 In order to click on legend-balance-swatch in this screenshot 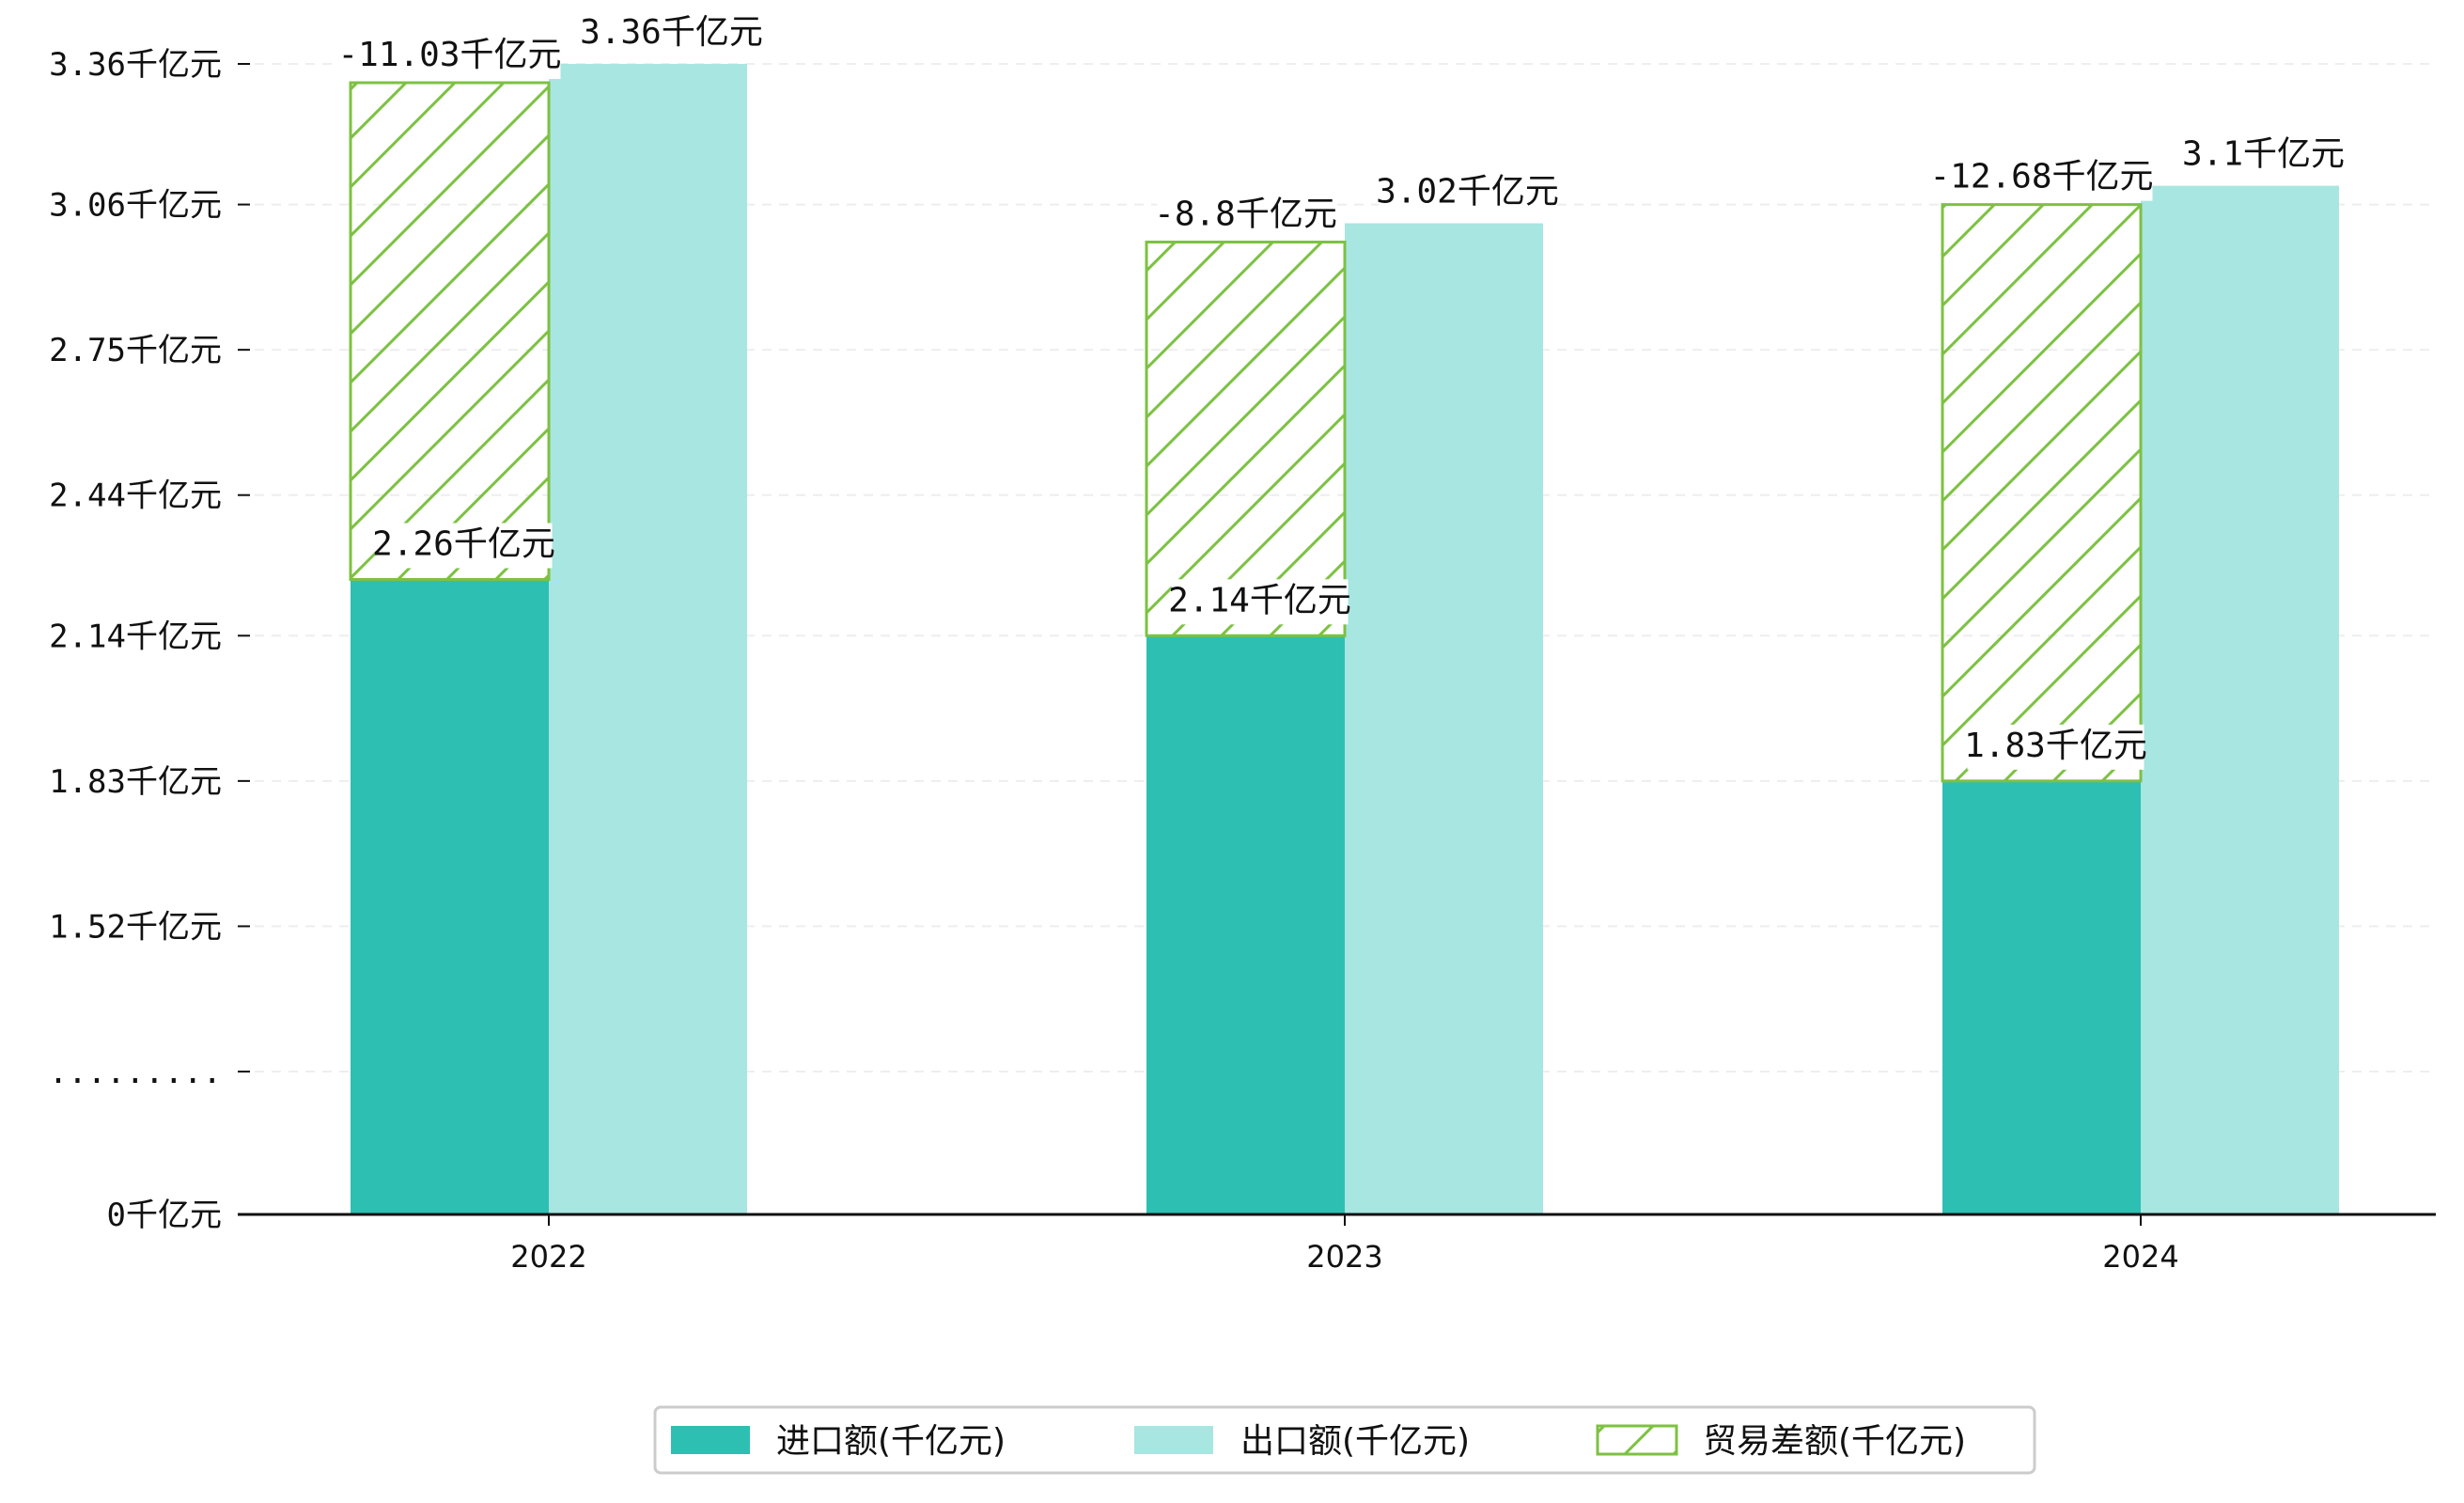, I will do `click(1637, 1440)`.